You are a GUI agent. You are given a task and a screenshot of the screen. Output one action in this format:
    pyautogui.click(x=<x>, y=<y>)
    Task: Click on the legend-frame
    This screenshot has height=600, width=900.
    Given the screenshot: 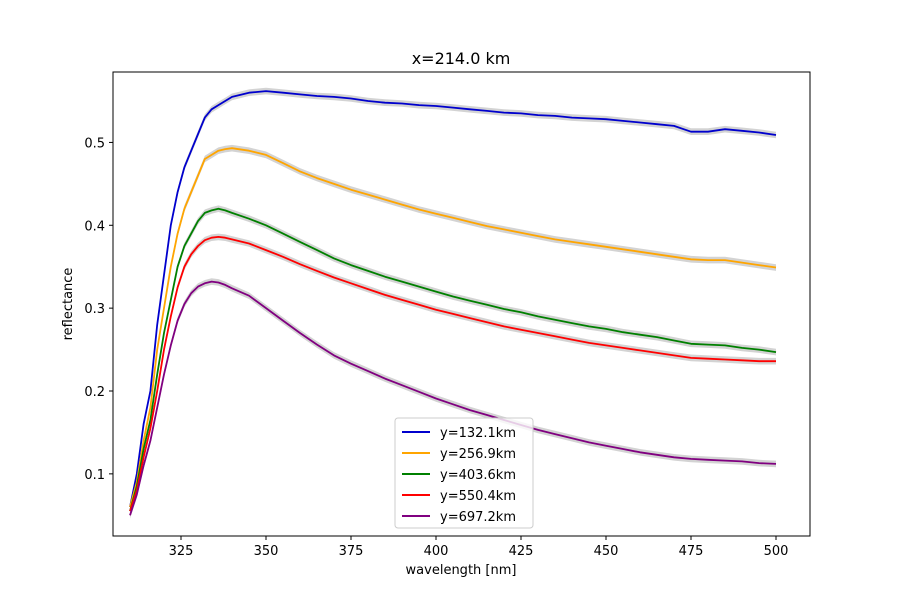 What is the action you would take?
    pyautogui.click(x=464, y=473)
    